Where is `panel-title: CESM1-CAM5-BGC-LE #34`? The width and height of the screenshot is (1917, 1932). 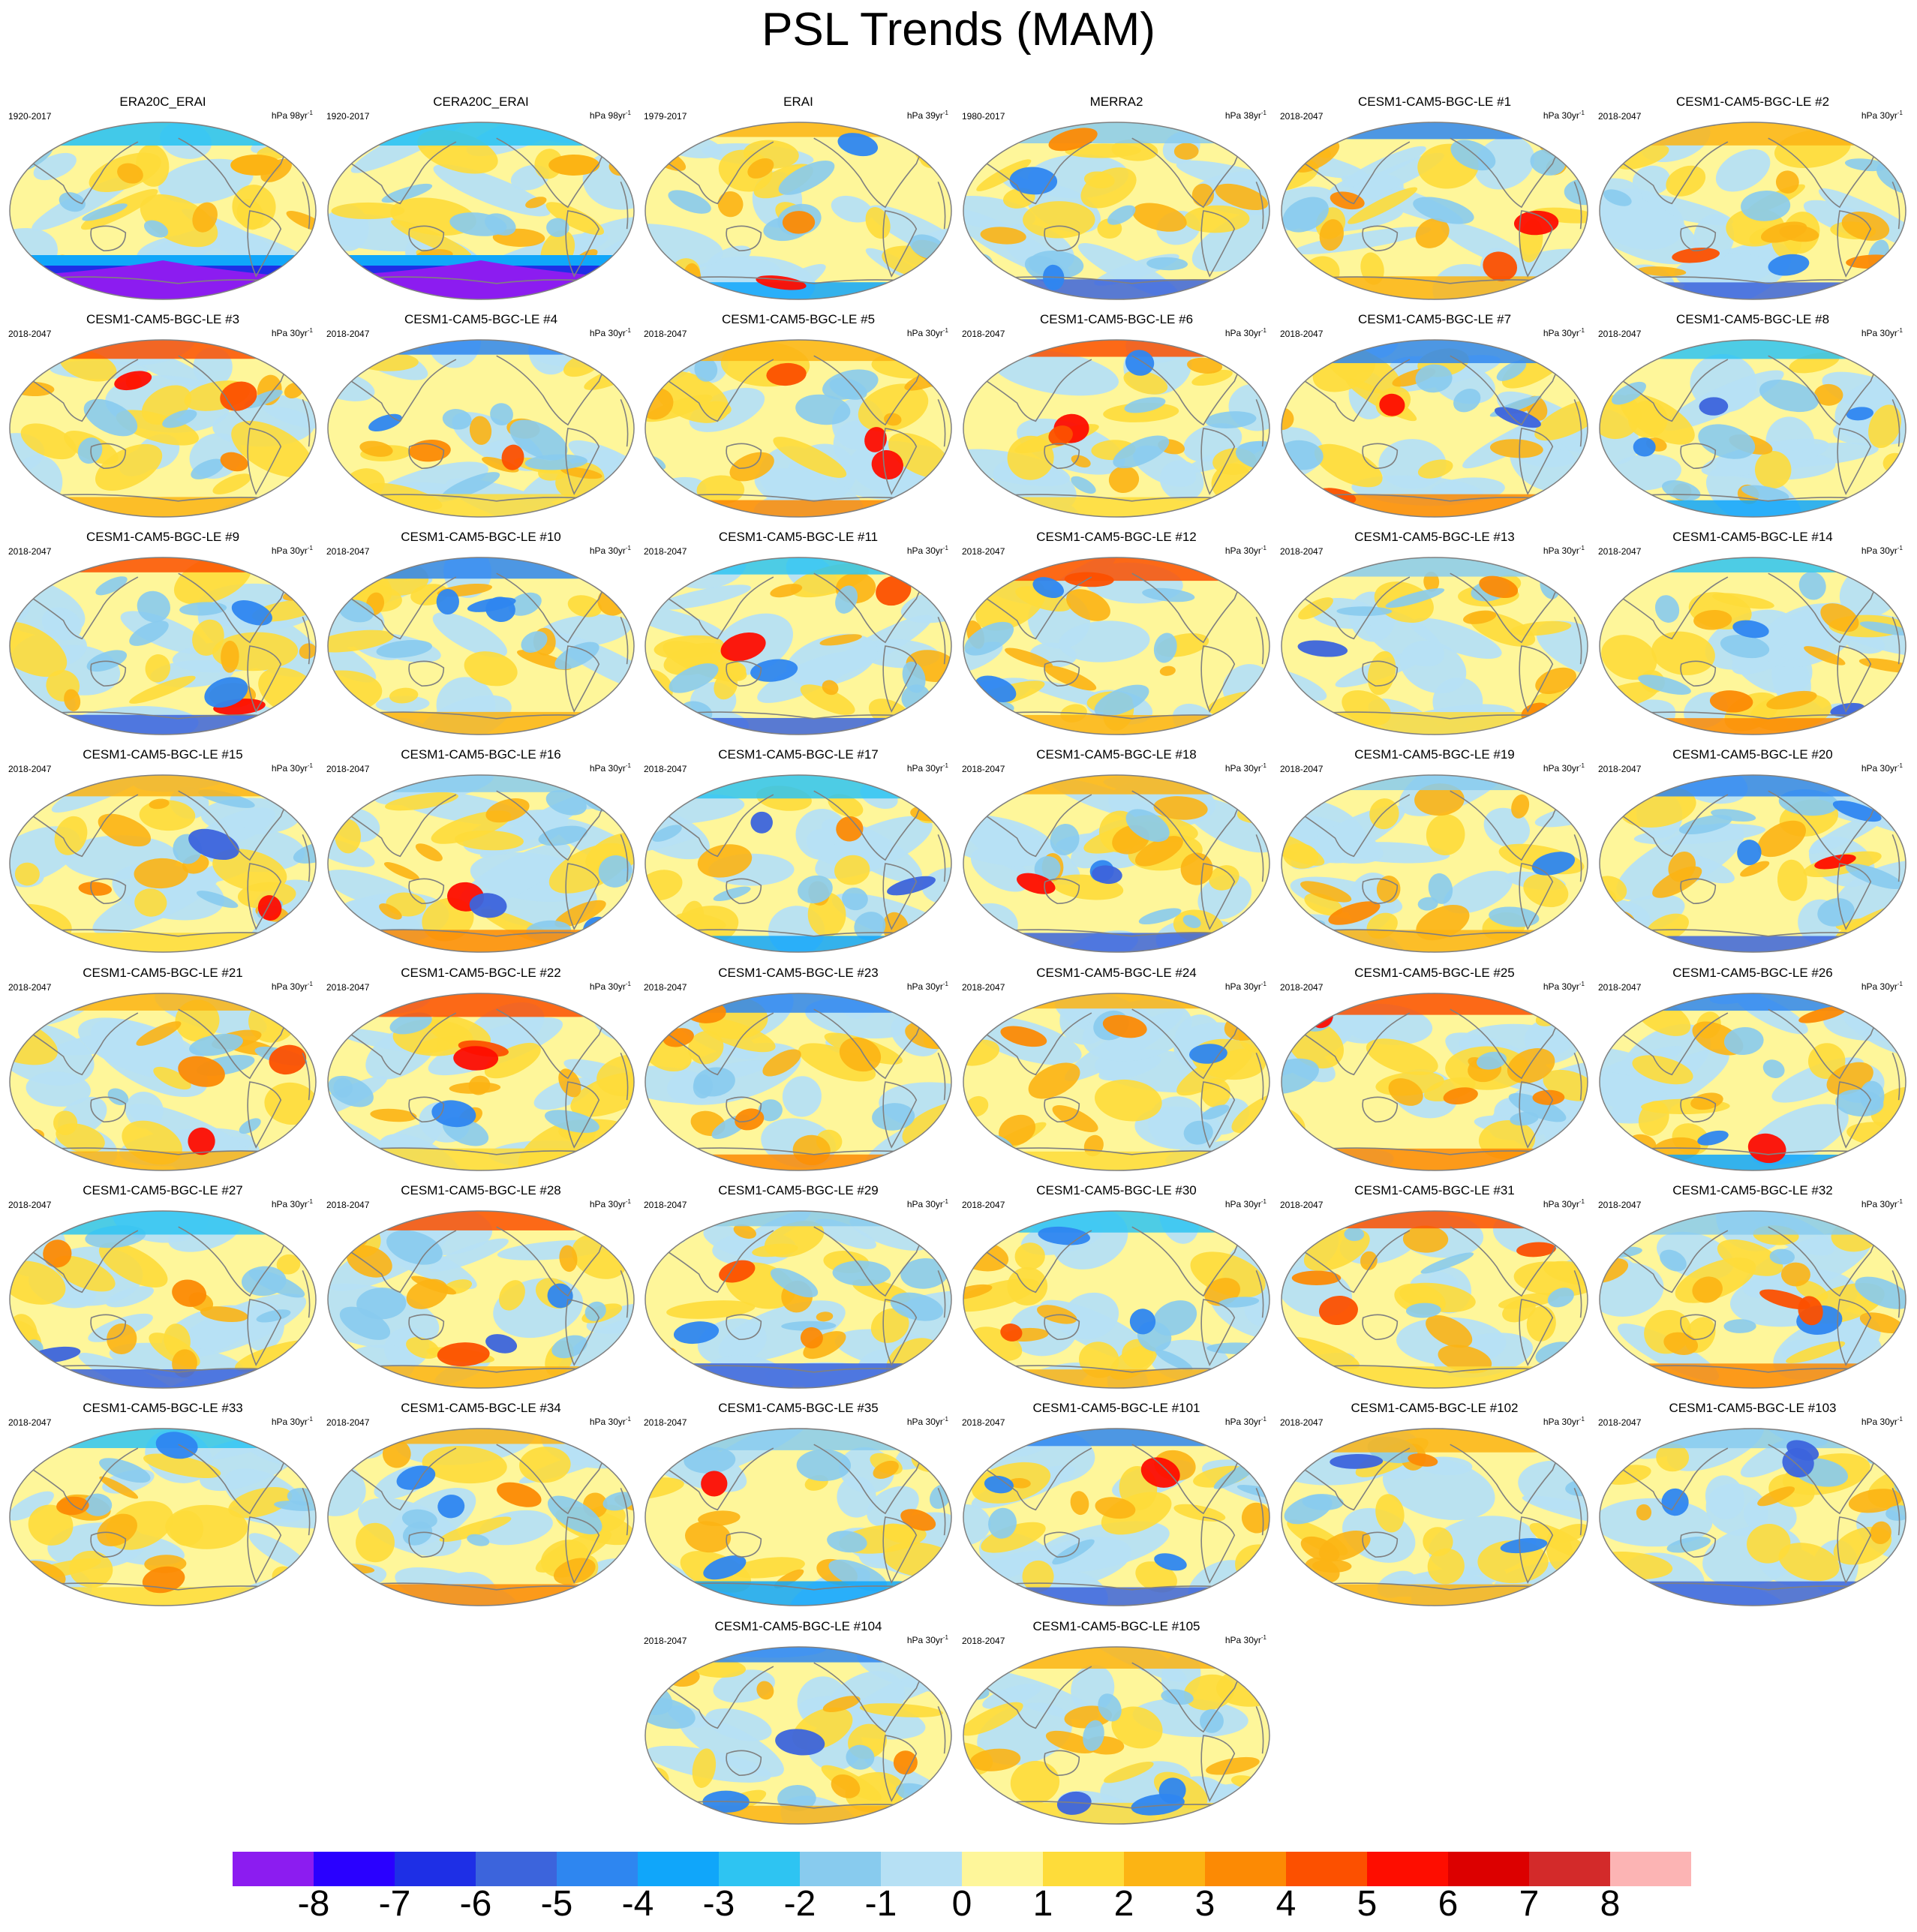 panel-title: CESM1-CAM5-BGC-LE #34 is located at coordinates (481, 1408).